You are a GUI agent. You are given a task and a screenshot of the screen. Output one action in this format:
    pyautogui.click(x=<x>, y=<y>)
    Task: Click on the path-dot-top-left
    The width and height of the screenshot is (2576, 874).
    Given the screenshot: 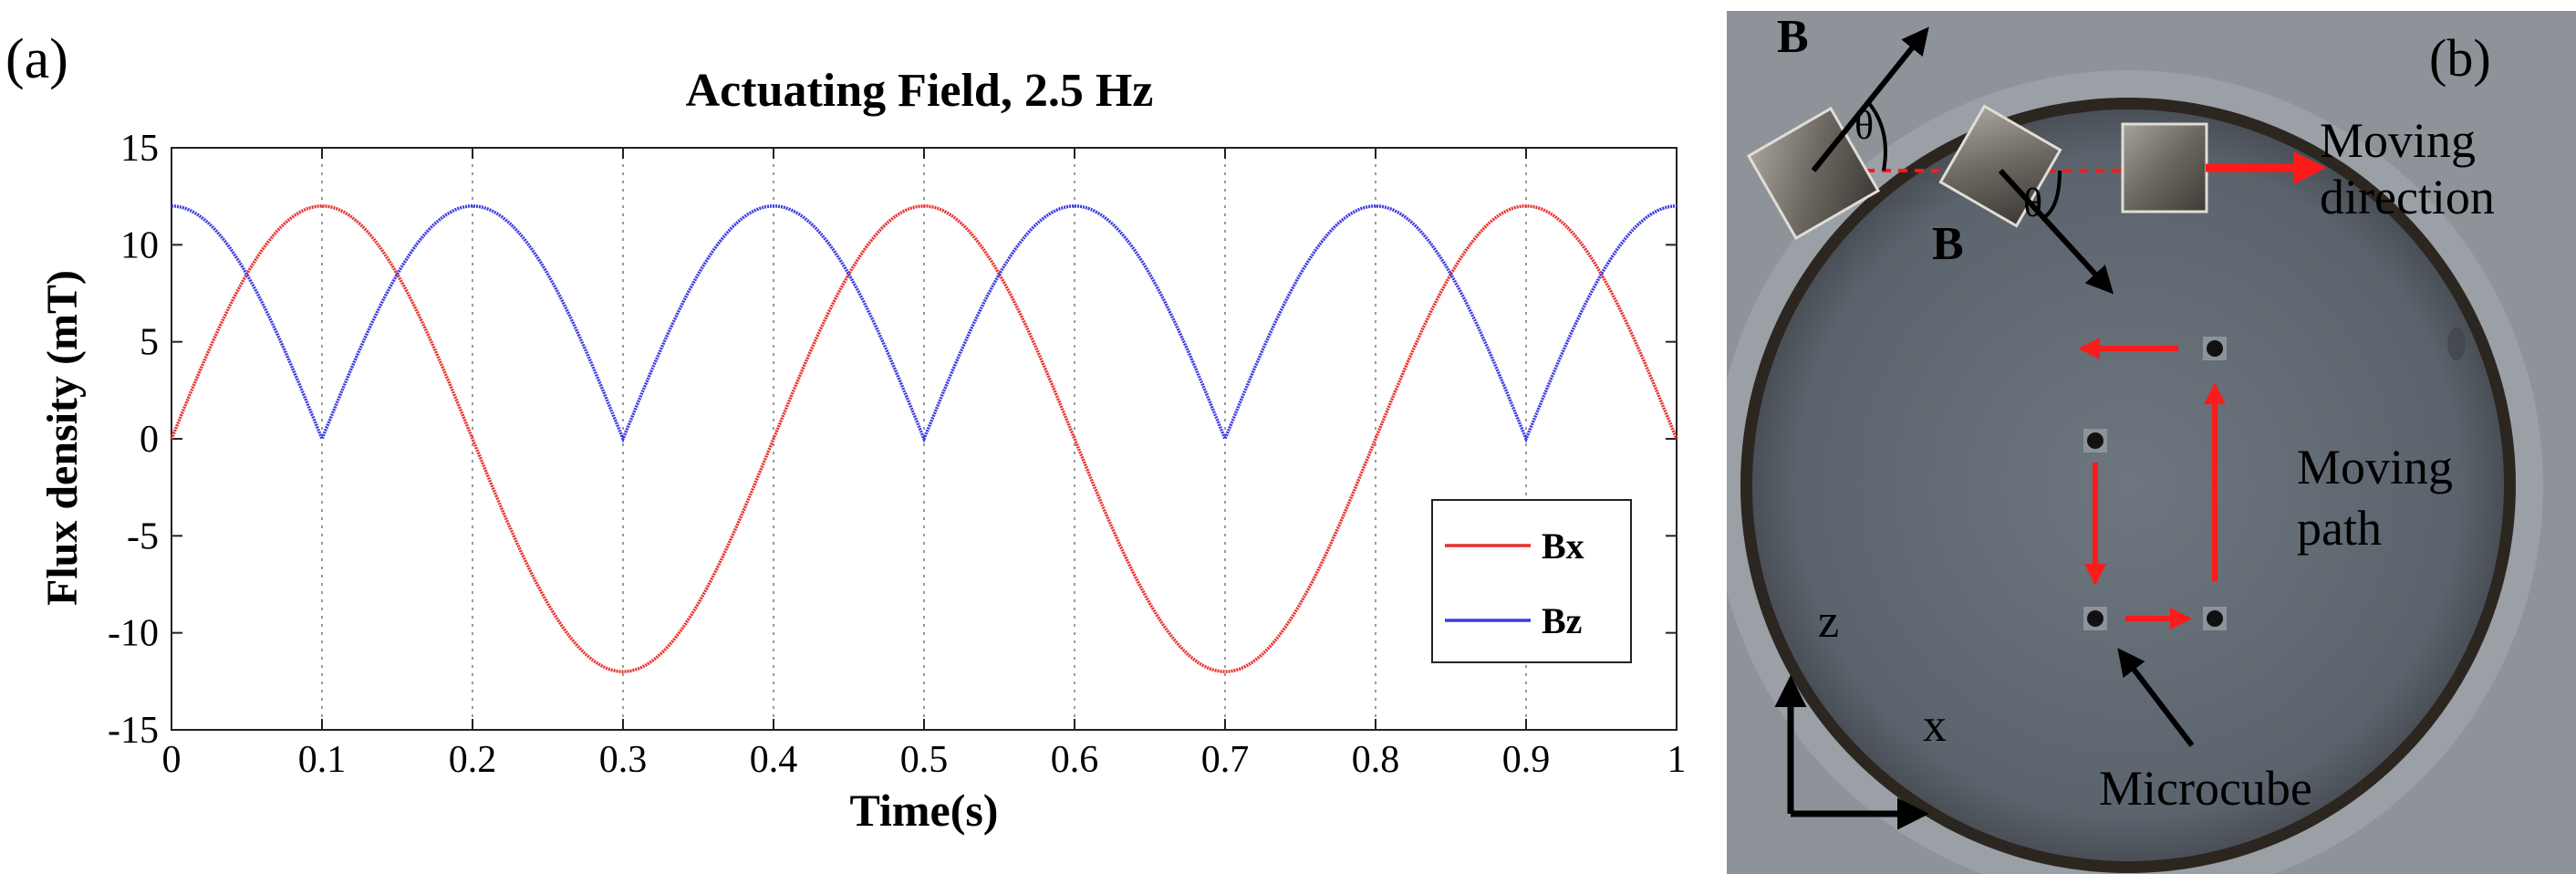 What is the action you would take?
    pyautogui.click(x=2095, y=440)
    